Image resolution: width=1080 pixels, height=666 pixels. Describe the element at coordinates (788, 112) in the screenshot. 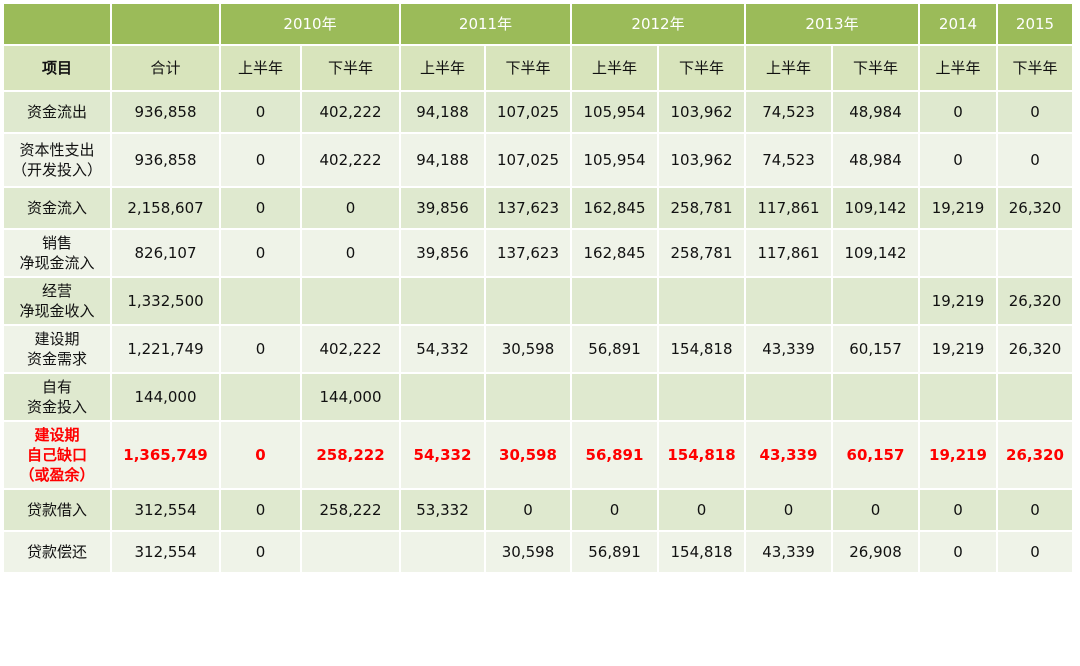

I see `value-cell: 74,523` at that location.